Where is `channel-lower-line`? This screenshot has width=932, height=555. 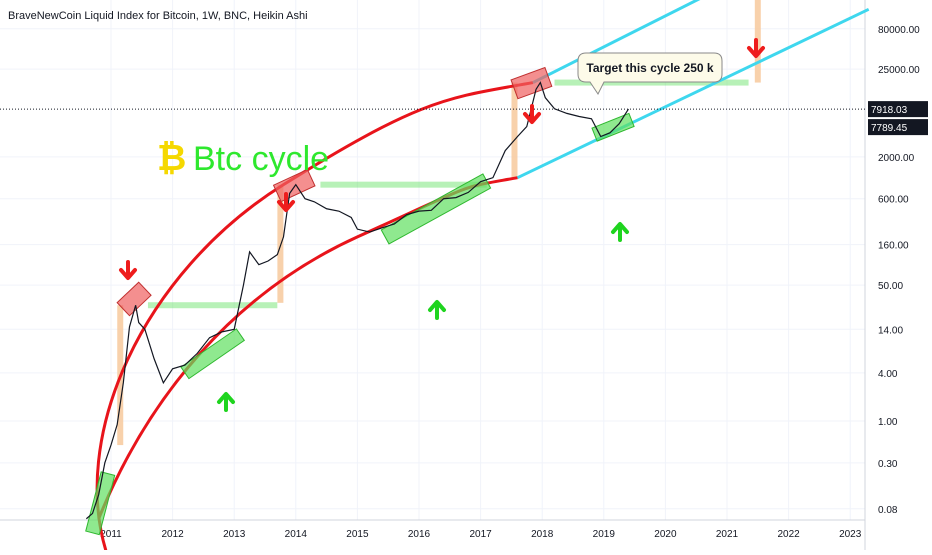 channel-lower-line is located at coordinates (693, 93).